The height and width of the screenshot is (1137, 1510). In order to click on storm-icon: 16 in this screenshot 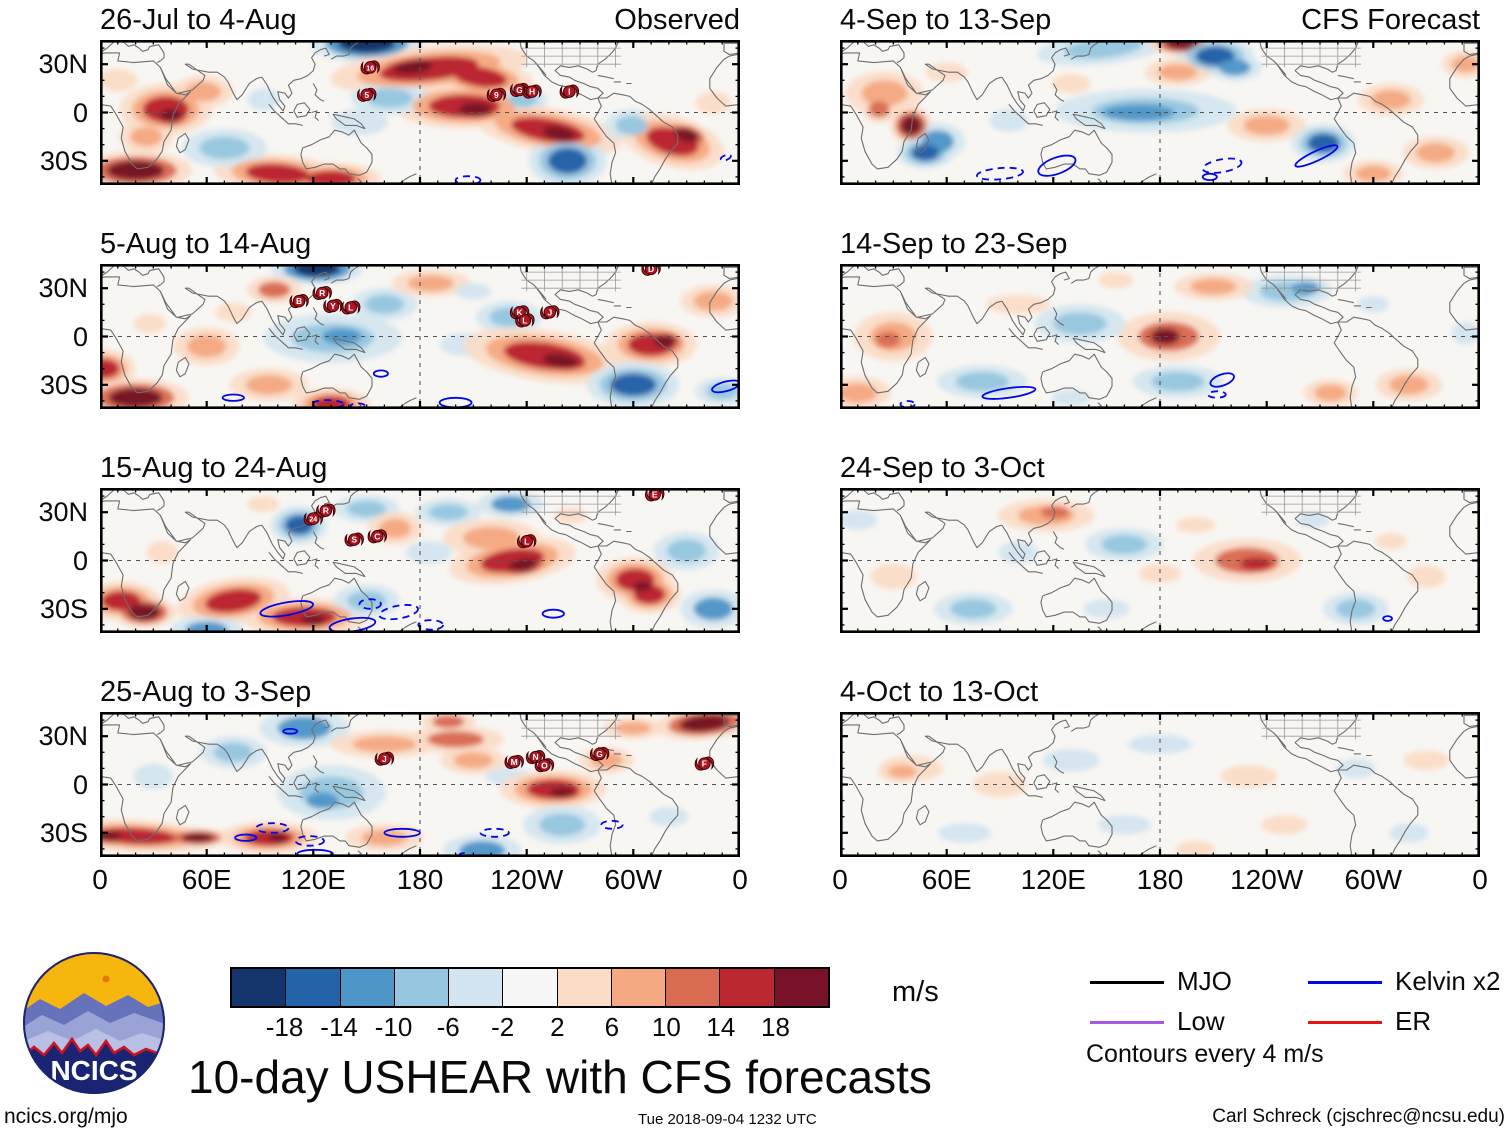, I will do `click(370, 67)`.